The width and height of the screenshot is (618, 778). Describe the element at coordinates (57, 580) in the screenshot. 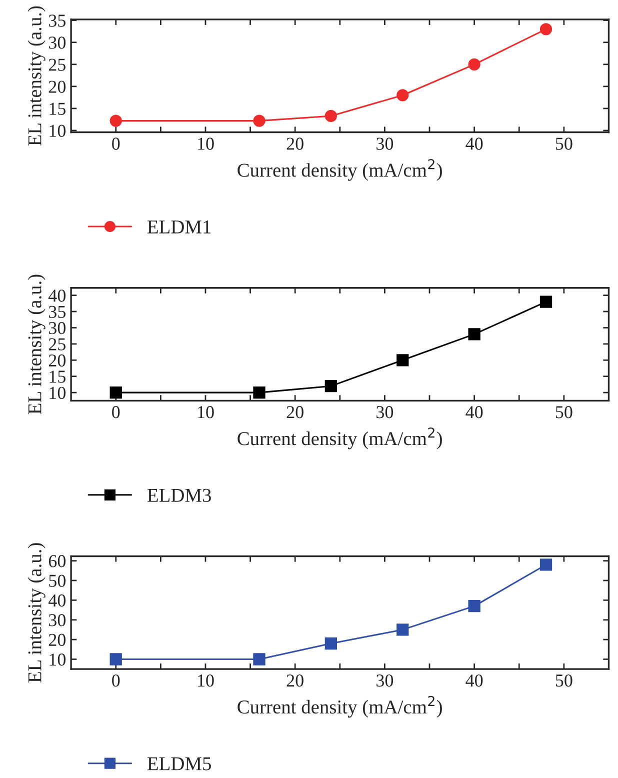

I see `y-tick-label: 50` at that location.